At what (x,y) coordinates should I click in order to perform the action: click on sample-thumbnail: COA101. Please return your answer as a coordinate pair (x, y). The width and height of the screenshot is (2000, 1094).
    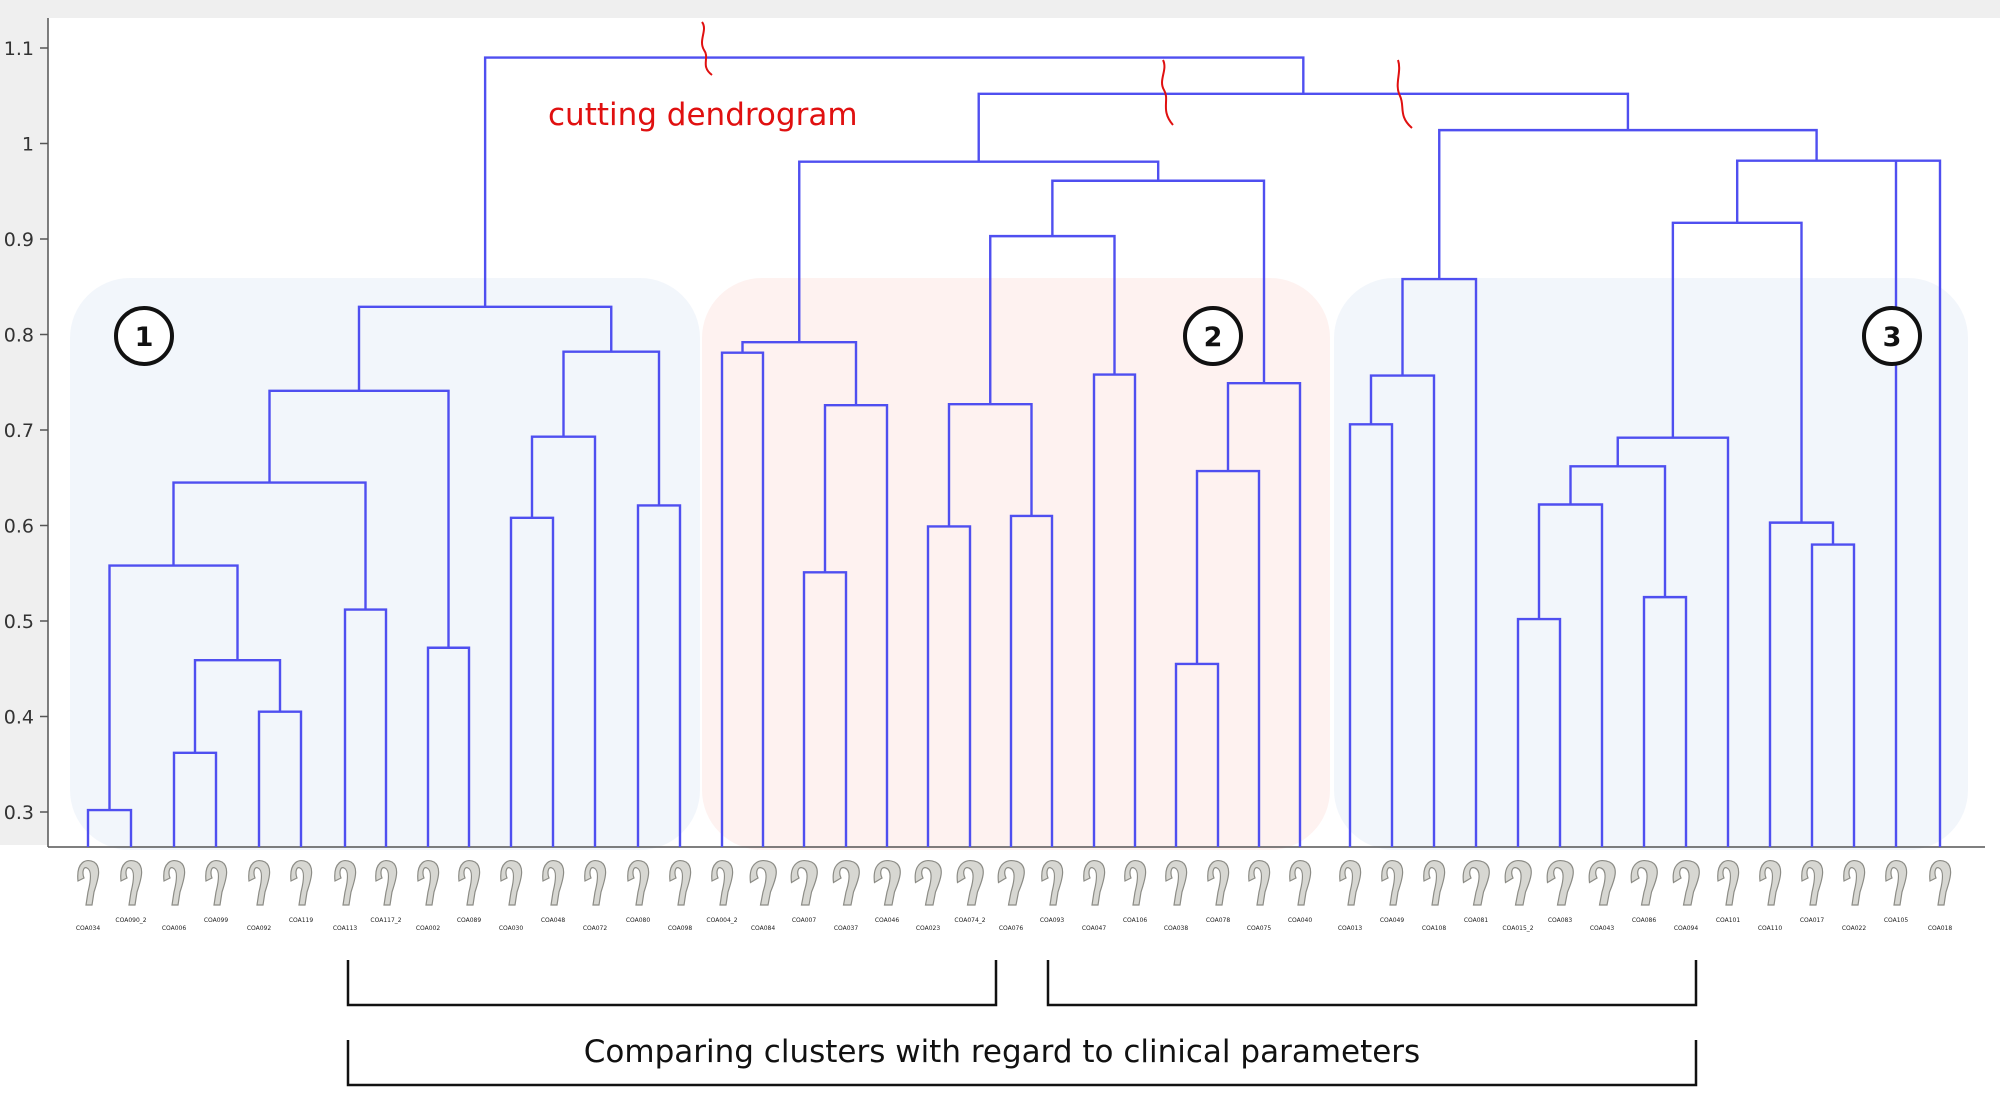
    Looking at the image, I should click on (1728, 892).